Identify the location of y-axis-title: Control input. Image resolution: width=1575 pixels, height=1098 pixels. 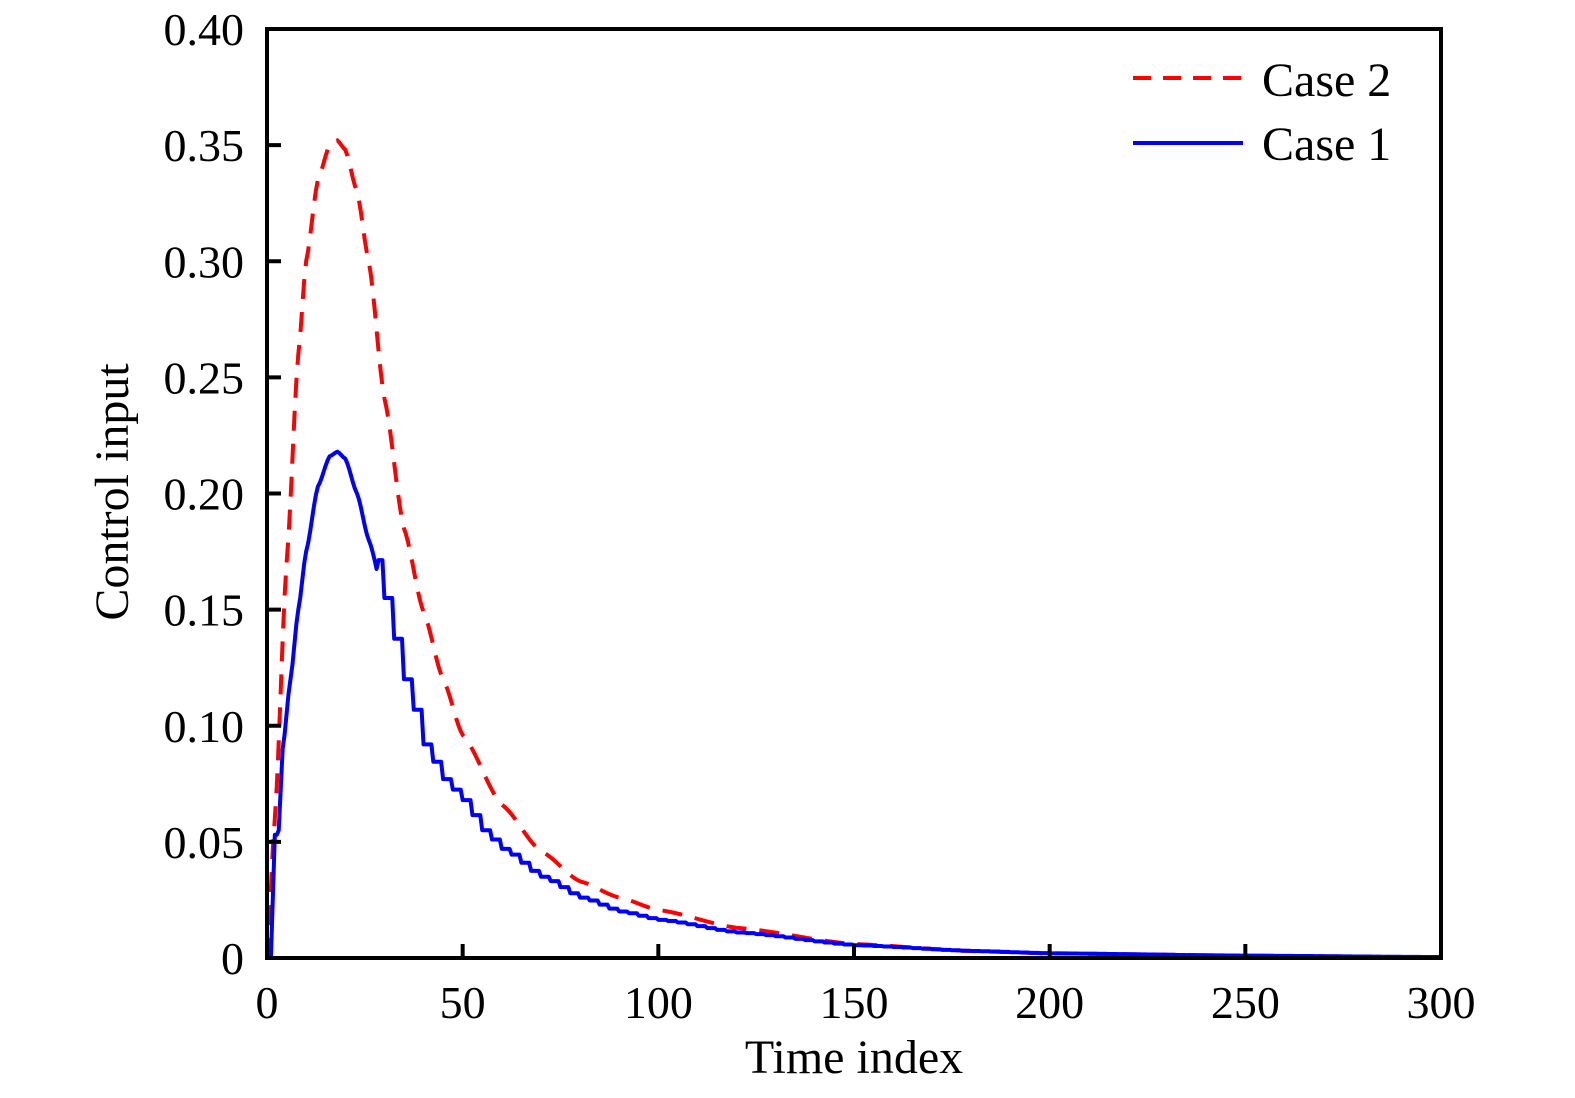
(112, 492).